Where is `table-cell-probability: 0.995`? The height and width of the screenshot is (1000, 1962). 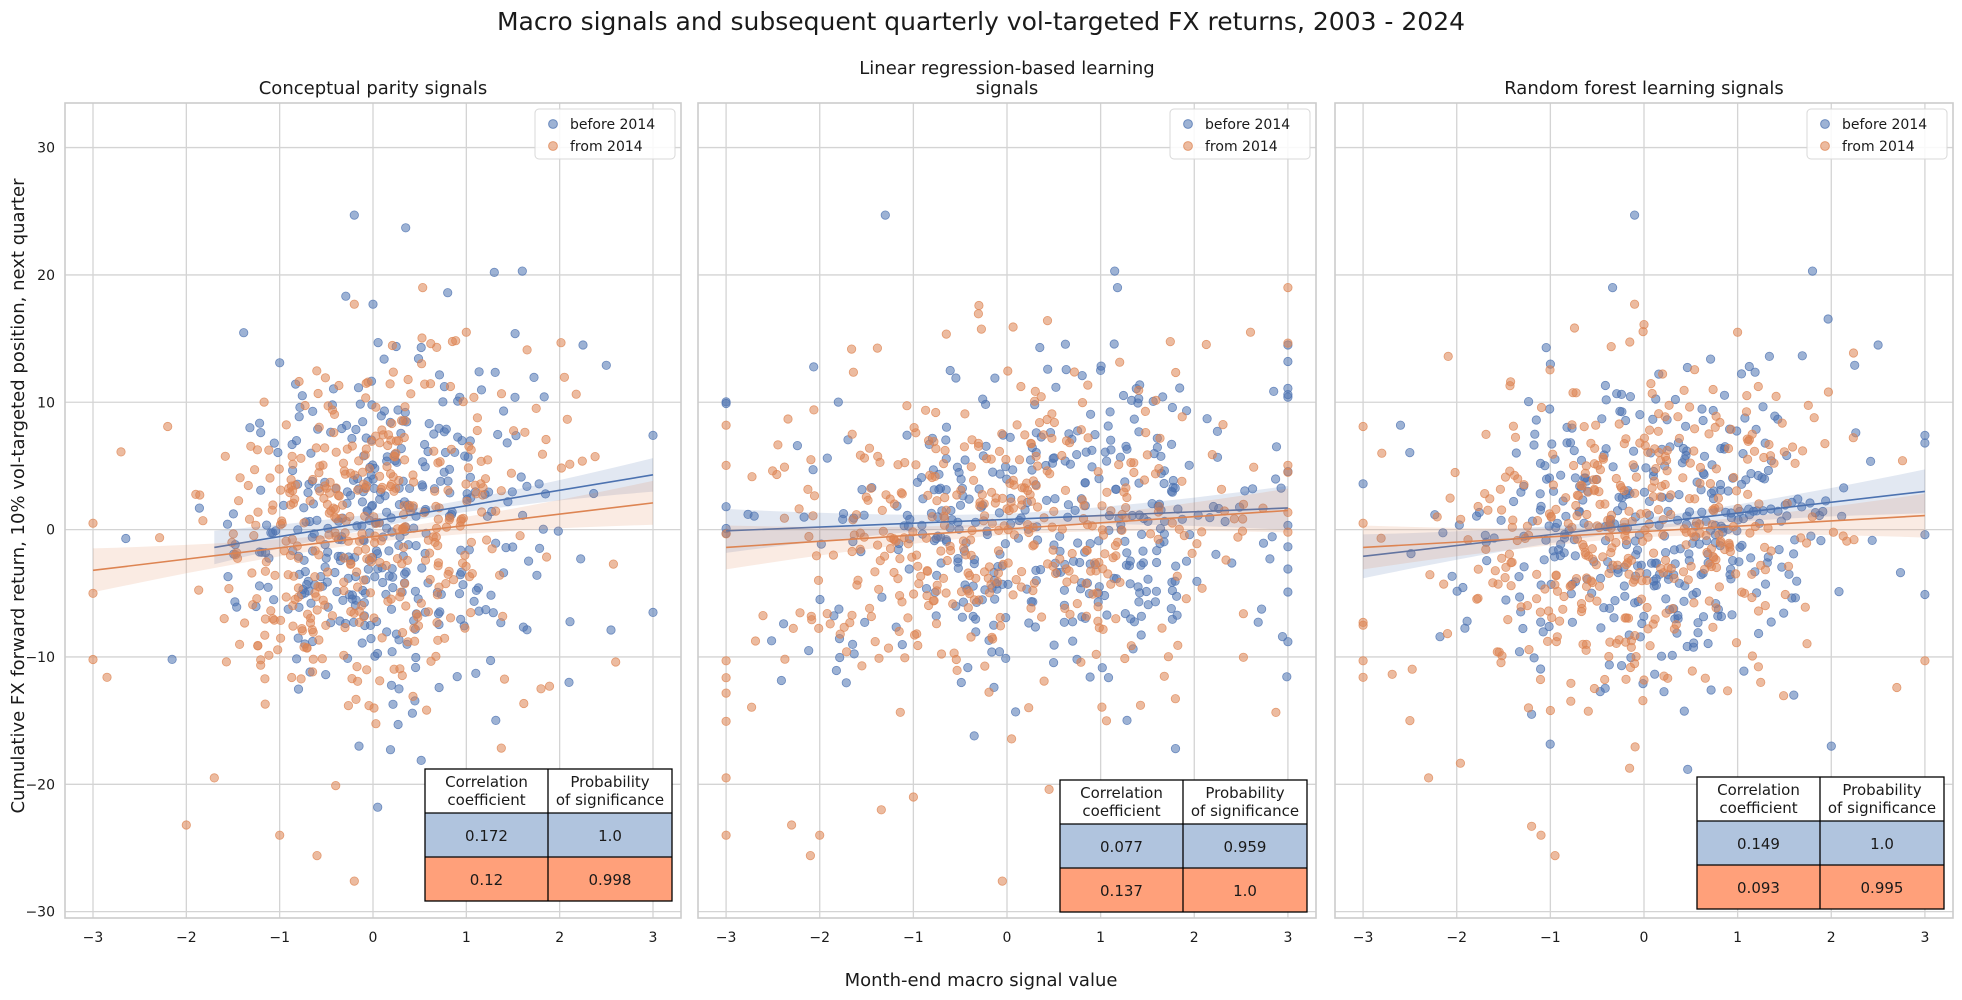 table-cell-probability: 0.995 is located at coordinates (1882, 888).